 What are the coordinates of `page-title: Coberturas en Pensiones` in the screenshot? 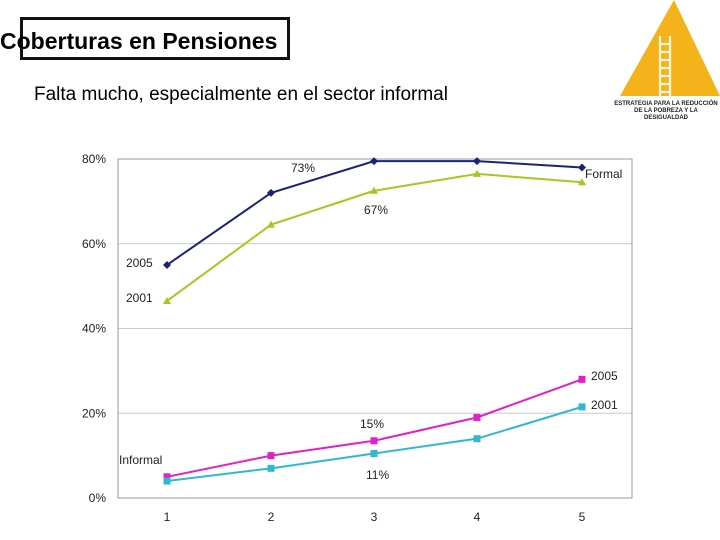 It's located at (139, 41).